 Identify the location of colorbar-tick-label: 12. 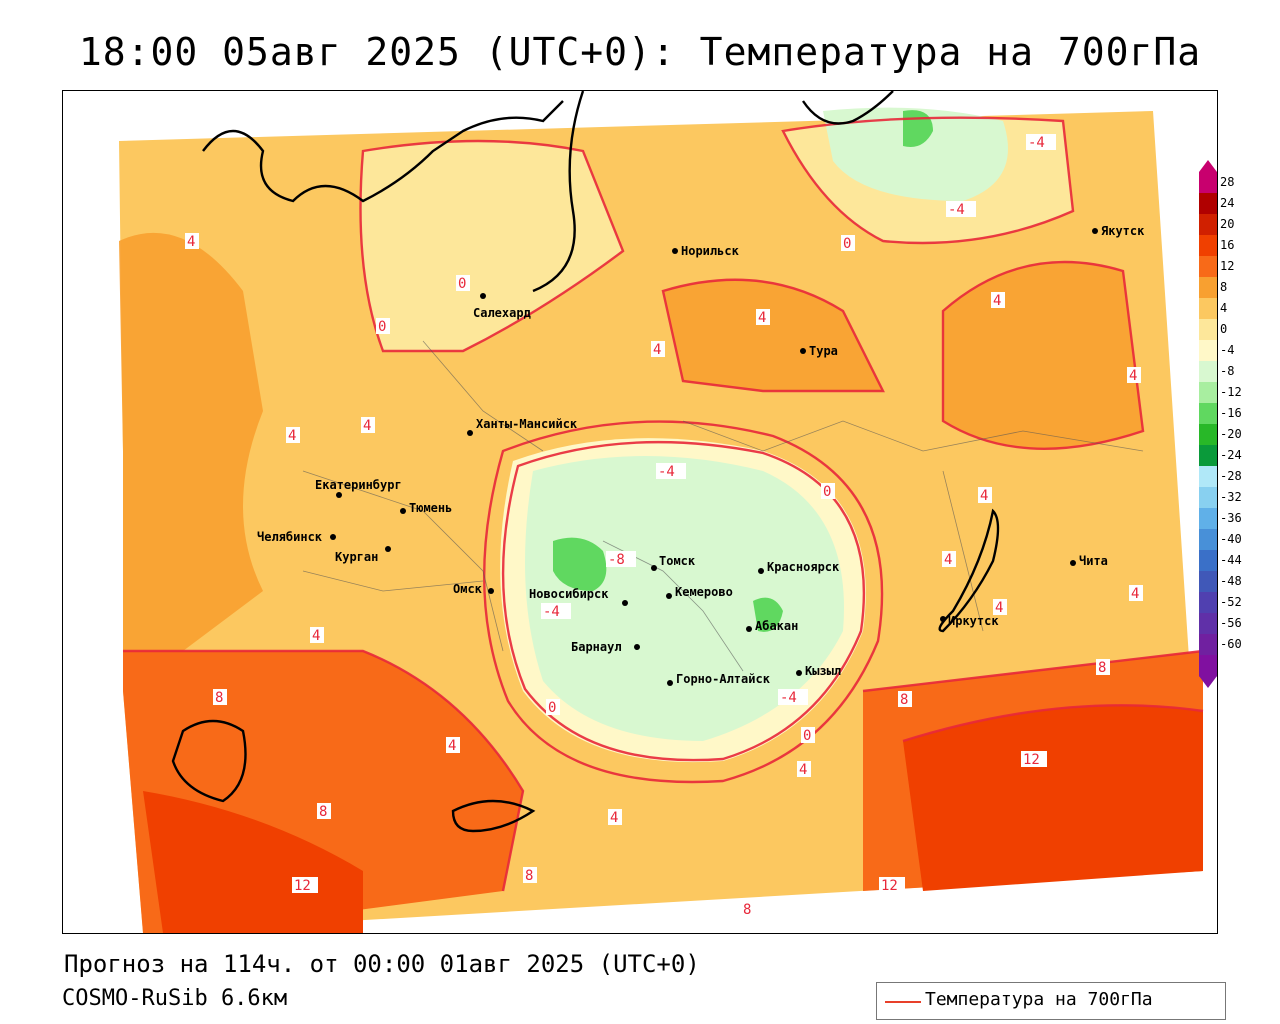
(1227, 266).